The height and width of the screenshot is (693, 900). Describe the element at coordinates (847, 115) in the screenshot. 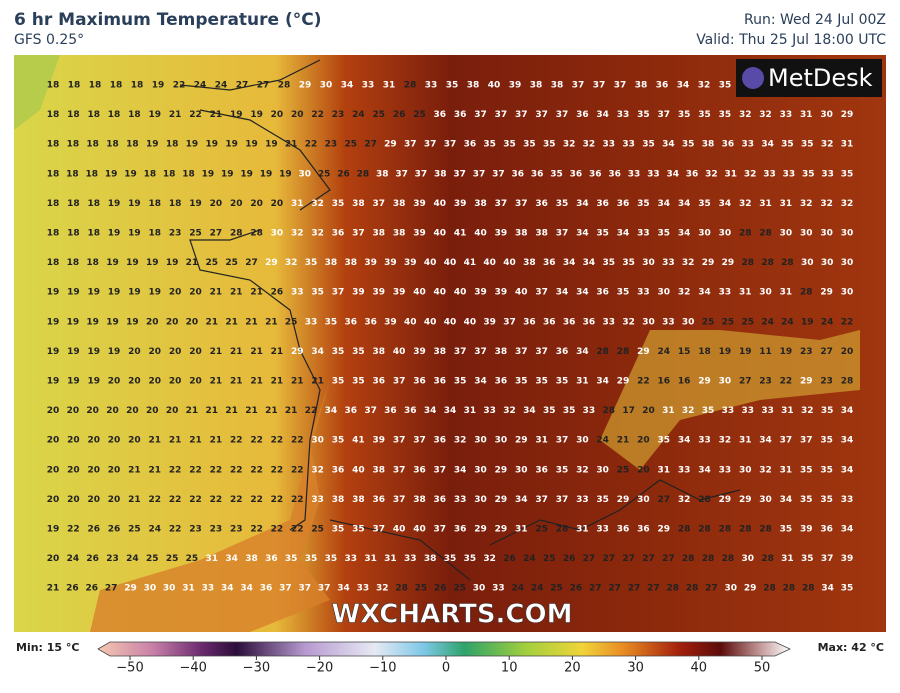

I see `grid-value: 29` at that location.